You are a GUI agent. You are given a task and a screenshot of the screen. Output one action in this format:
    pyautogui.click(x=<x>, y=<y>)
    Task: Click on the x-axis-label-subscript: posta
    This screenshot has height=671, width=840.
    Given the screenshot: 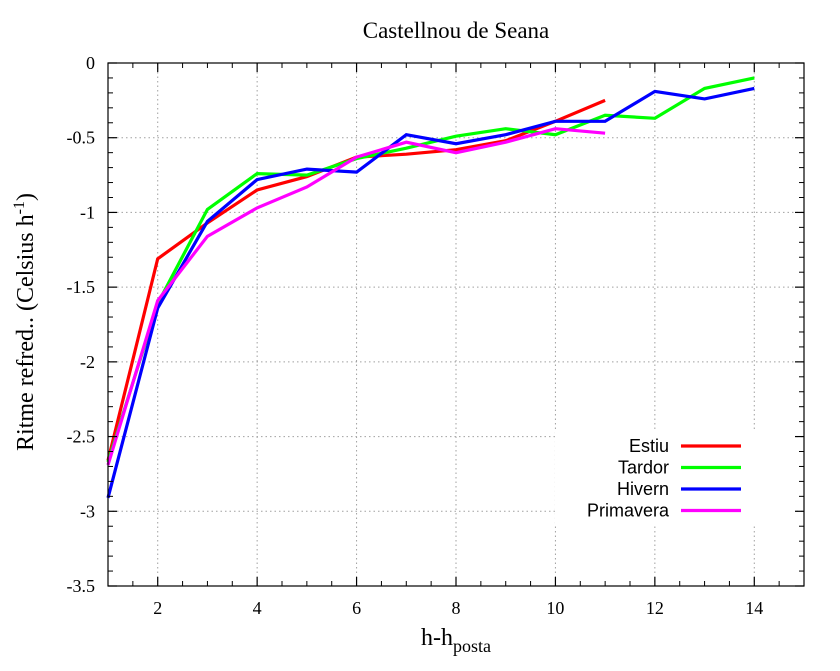 What is the action you would take?
    pyautogui.click(x=472, y=646)
    